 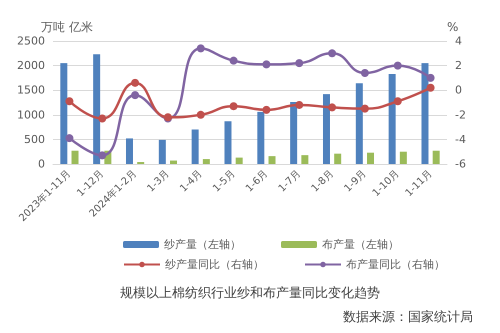 What do you see at coordinates (214, 264) in the screenshot?
I see `legend-label: 纱产量同比（右轴）` at bounding box center [214, 264].